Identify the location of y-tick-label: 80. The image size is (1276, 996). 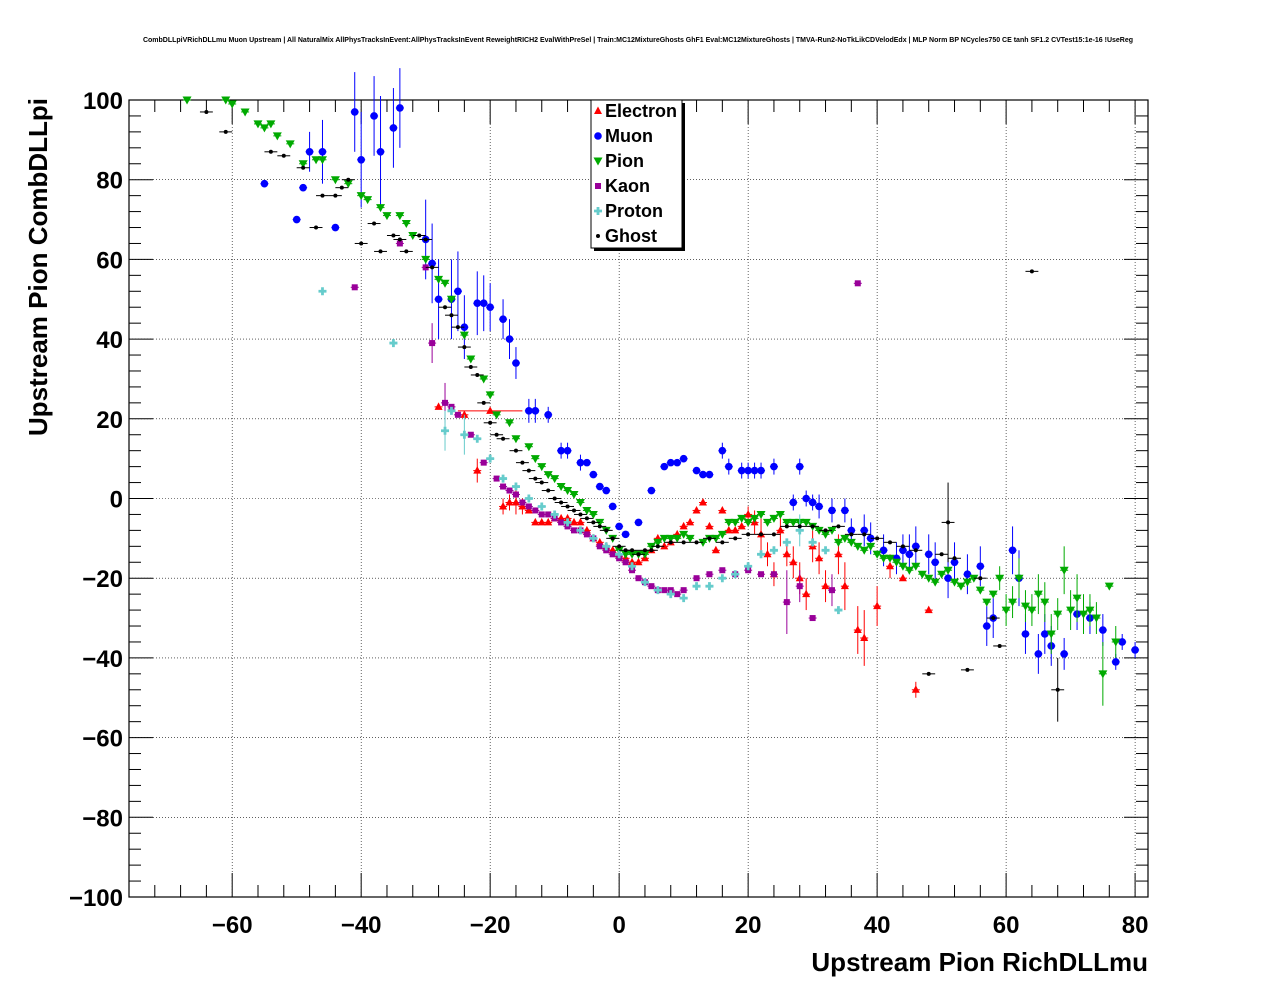
(109, 181).